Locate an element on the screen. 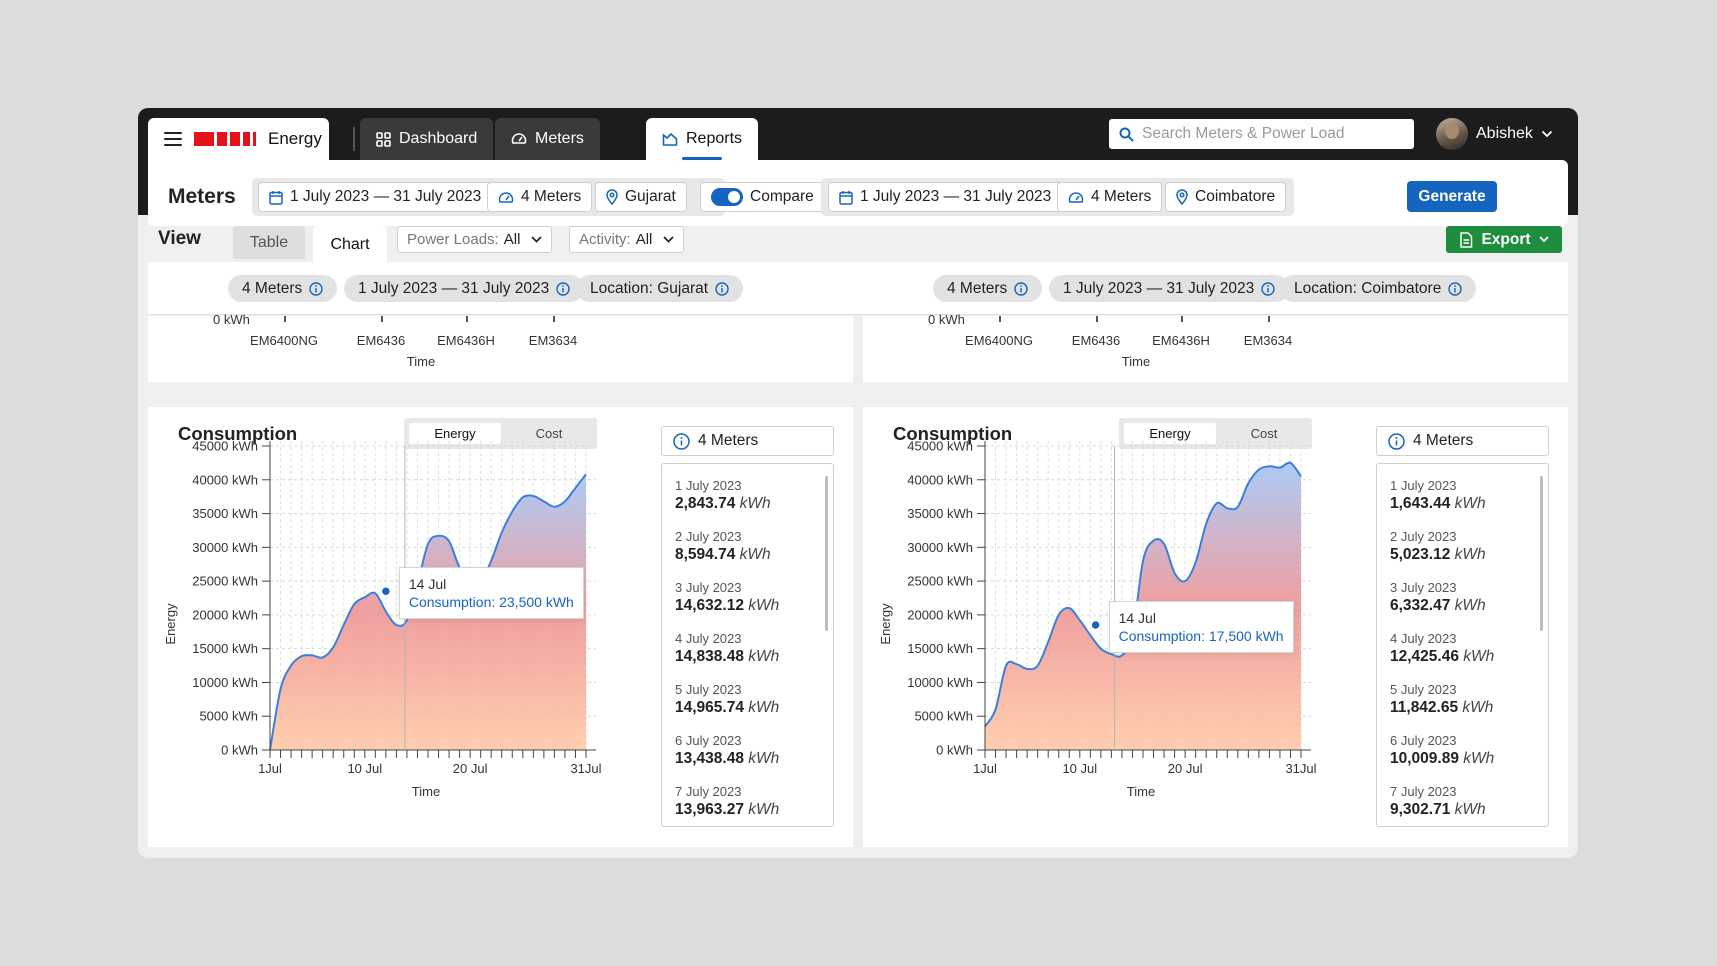 This screenshot has height=966, width=1717. summary-pill-meters-right: 4 Meters is located at coordinates (988, 288).